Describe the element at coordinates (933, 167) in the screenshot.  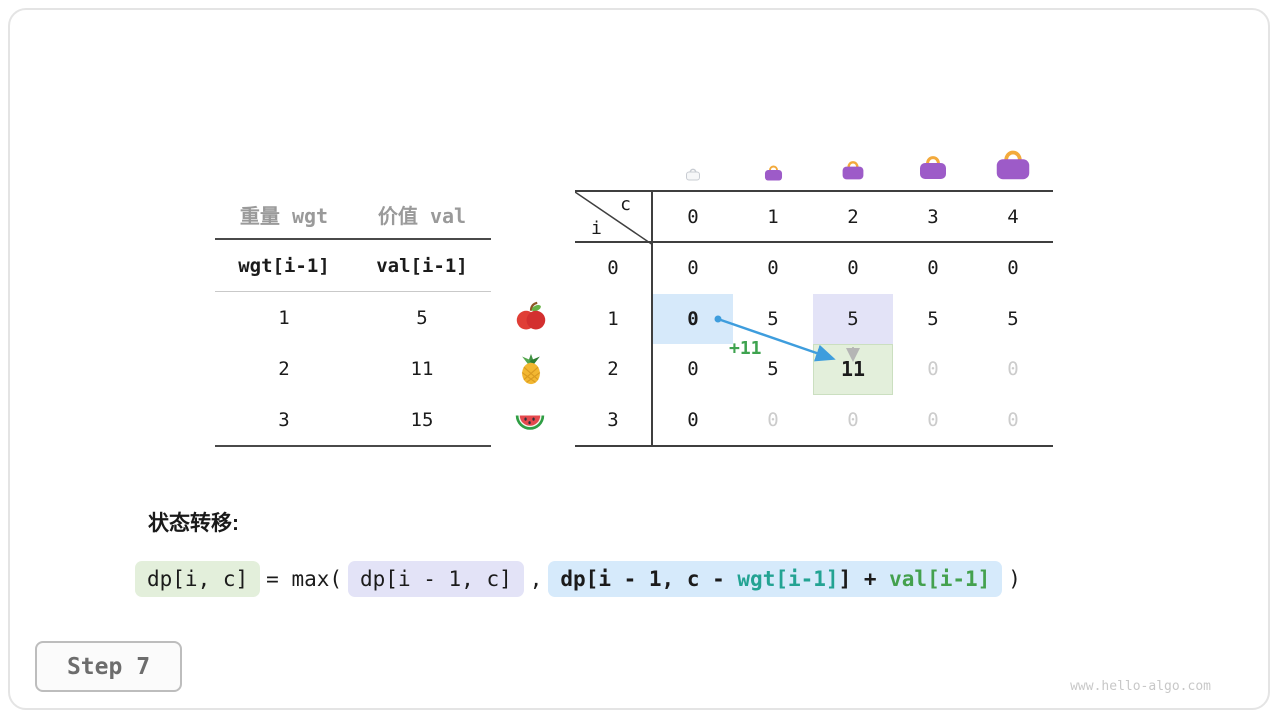
I see `bag-capacity-3-icon` at that location.